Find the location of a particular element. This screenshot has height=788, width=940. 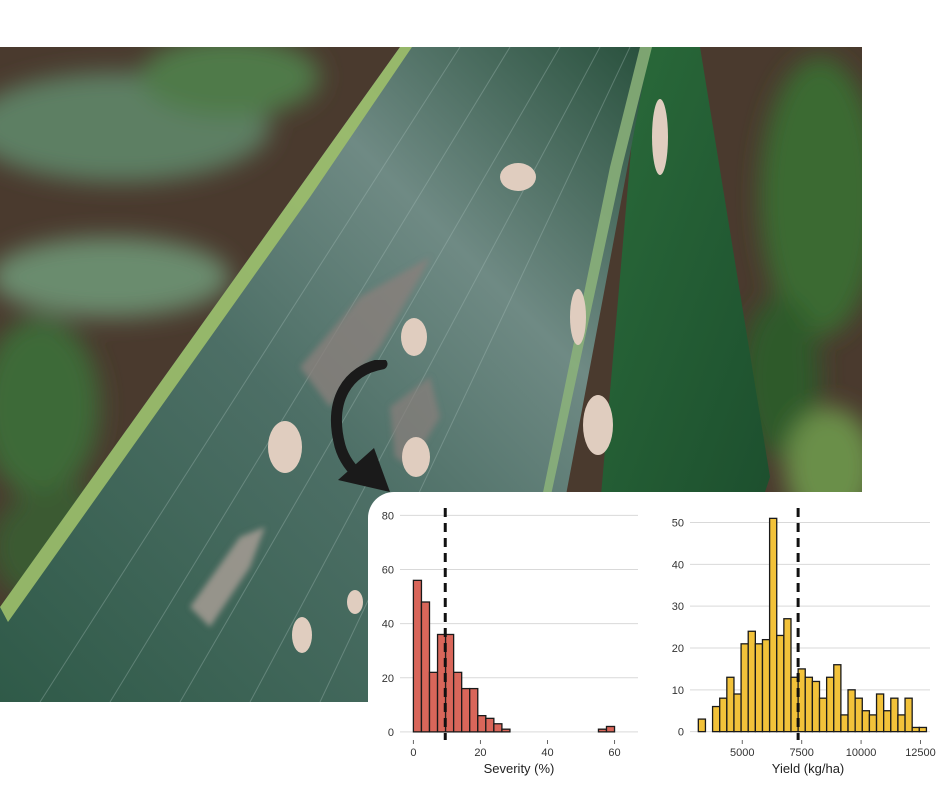

yield-x-tick-label: 10000 is located at coordinates (861, 753).